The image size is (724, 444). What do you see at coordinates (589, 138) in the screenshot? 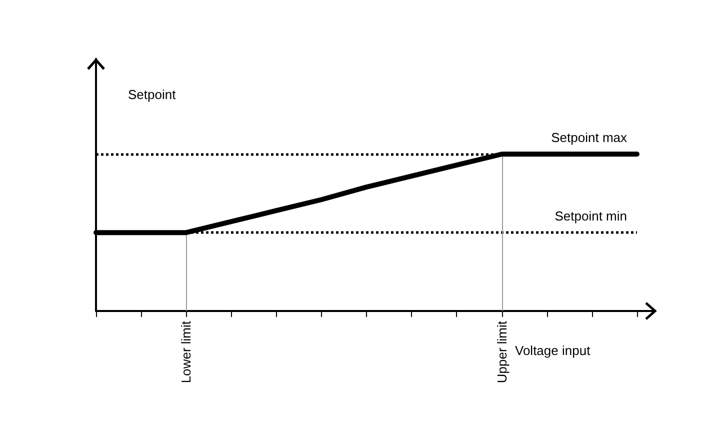
I see `ref-line-label: Setpoint max` at bounding box center [589, 138].